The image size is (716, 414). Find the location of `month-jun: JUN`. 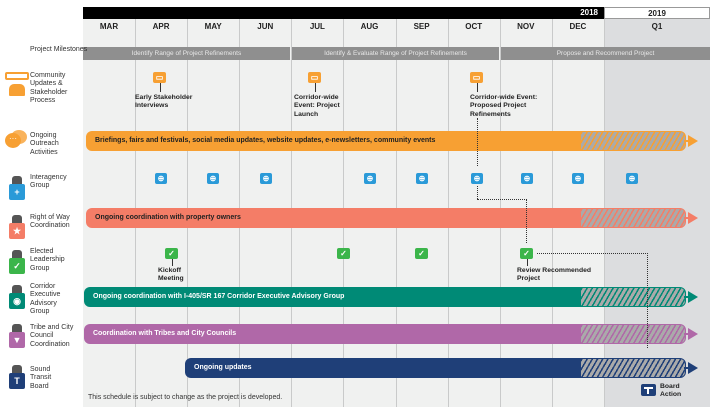

month-jun: JUN is located at coordinates (265, 26).